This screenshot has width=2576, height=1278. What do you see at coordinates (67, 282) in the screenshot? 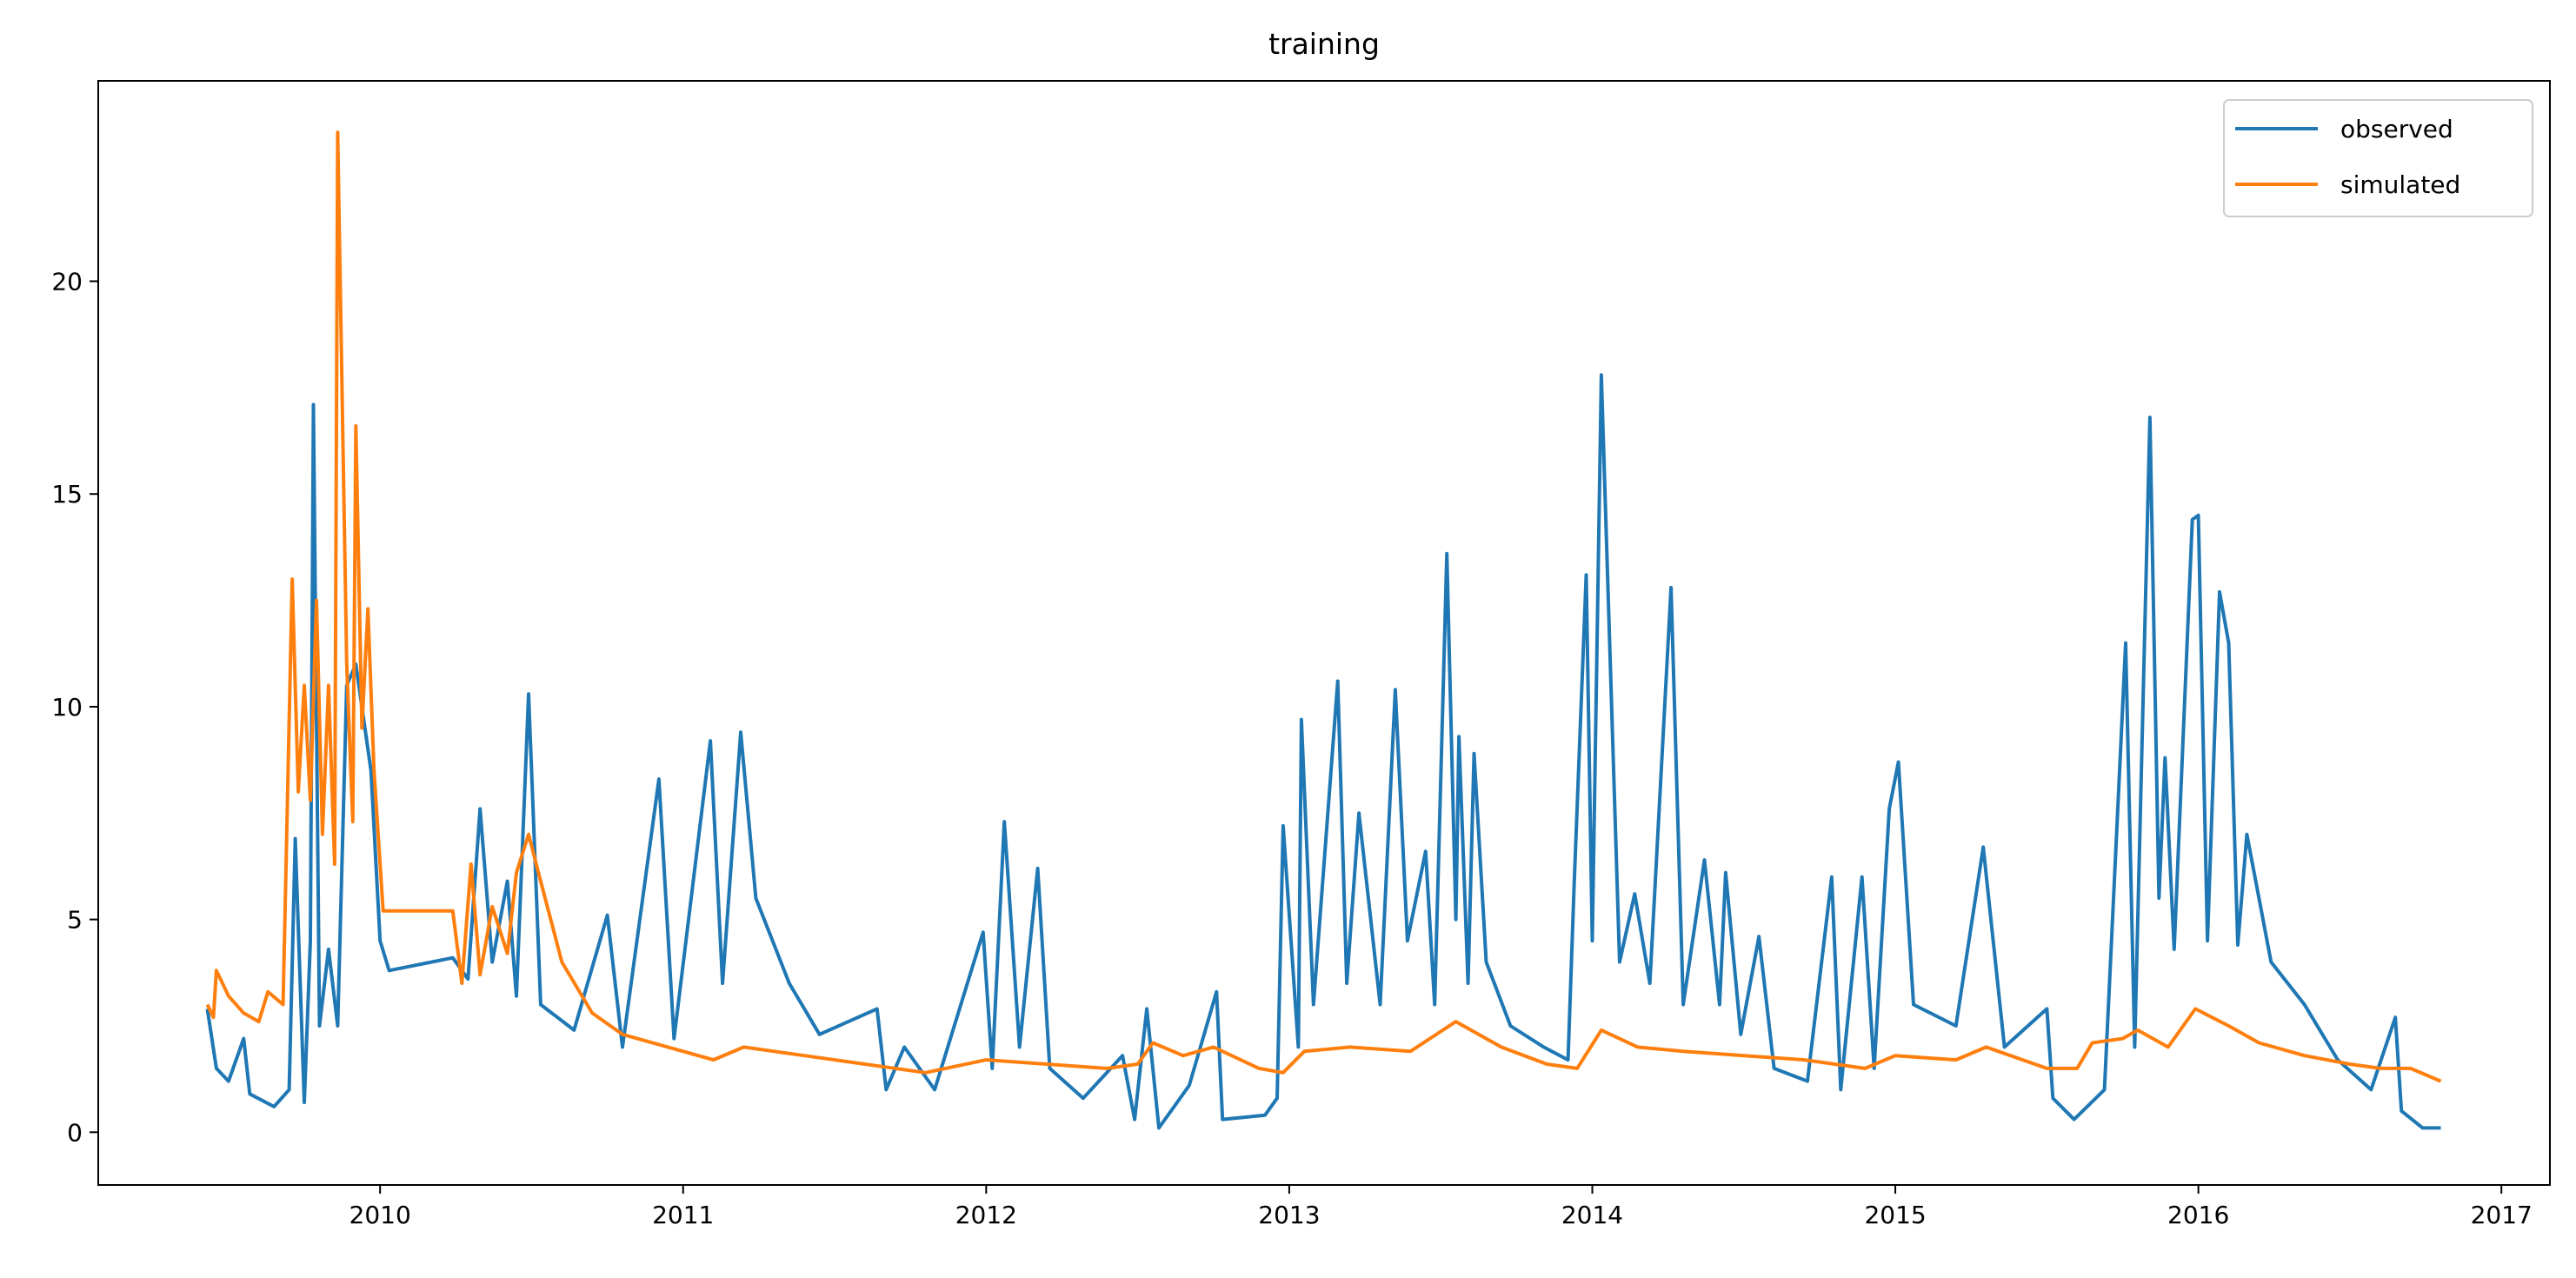
I see `y-tick-label: 20` at bounding box center [67, 282].